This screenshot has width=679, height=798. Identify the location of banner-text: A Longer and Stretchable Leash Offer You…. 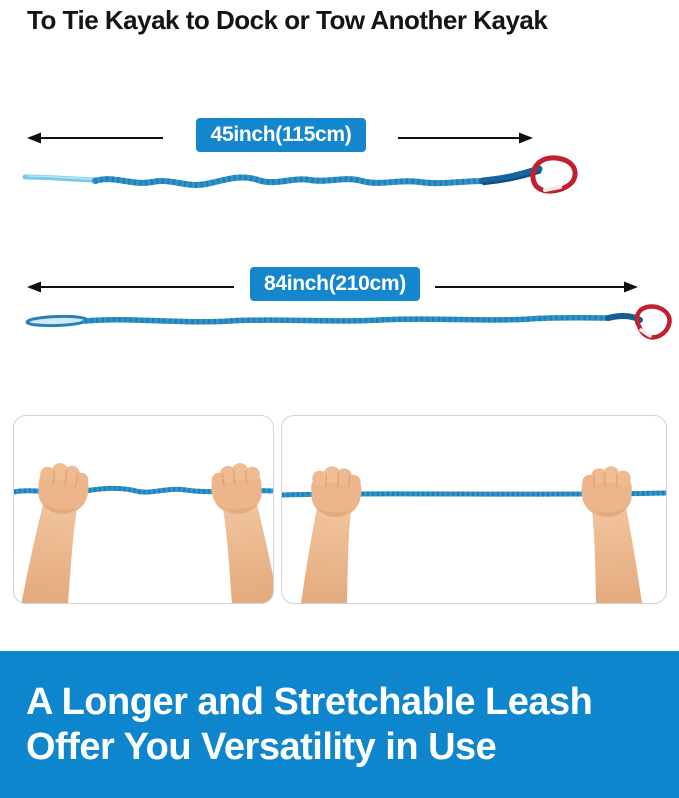
(309, 725).